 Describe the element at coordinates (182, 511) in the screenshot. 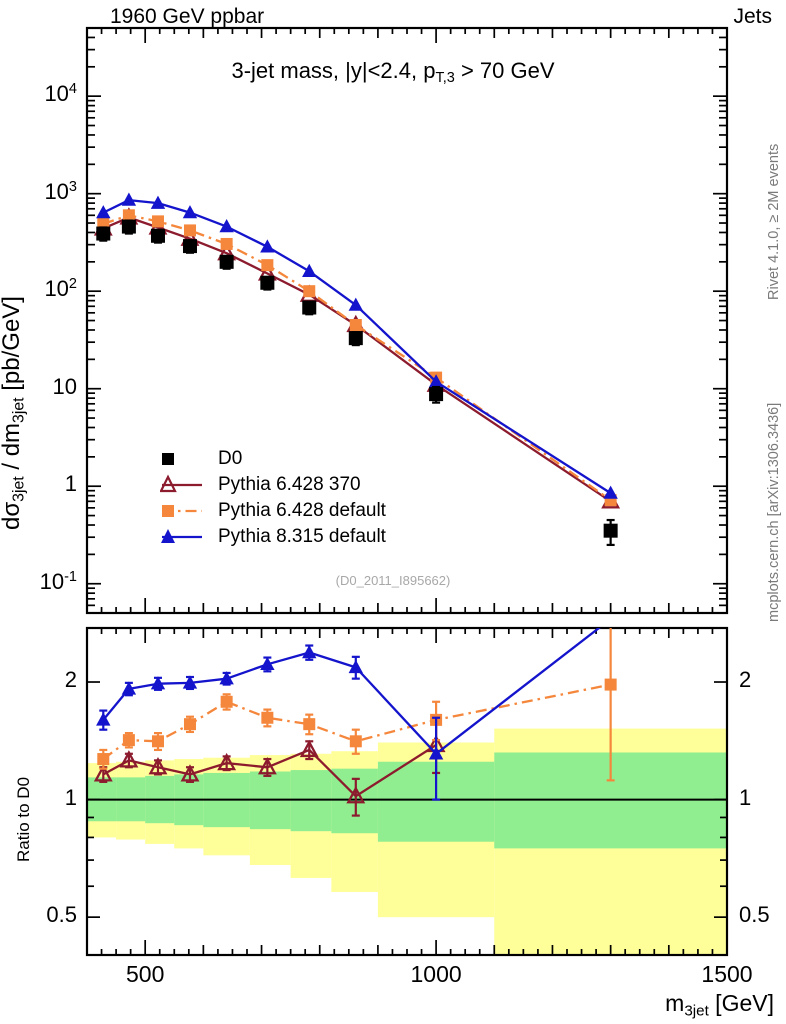

I see `legend-marker-pythia6_default` at that location.